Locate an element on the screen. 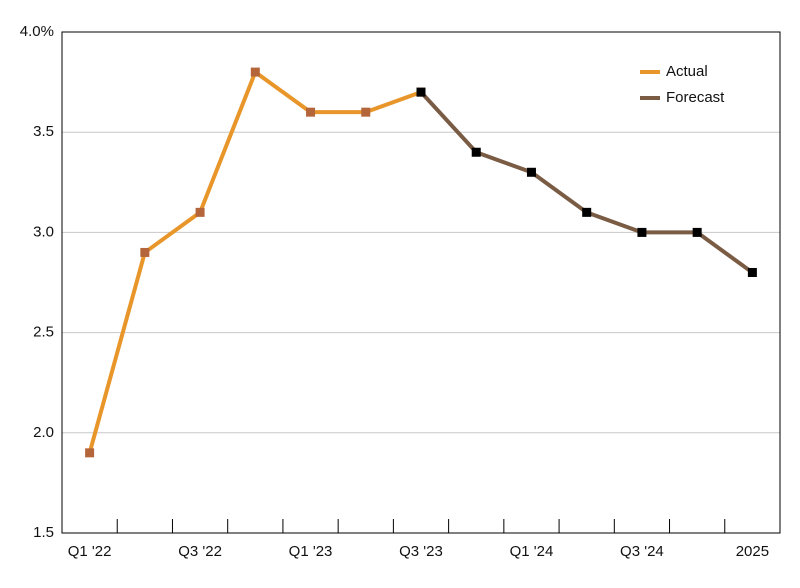 Image resolution: width=800 pixels, height=588 pixels. series-line is located at coordinates (586, 182).